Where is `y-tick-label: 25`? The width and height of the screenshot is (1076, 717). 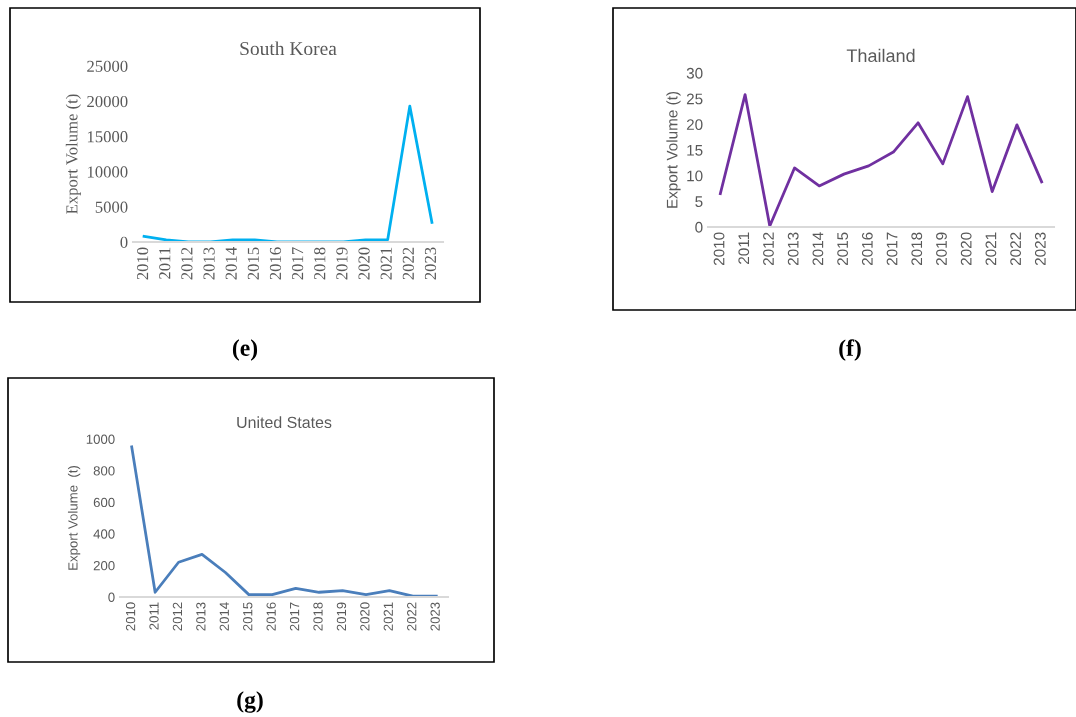
y-tick-label: 25 is located at coordinates (694, 99).